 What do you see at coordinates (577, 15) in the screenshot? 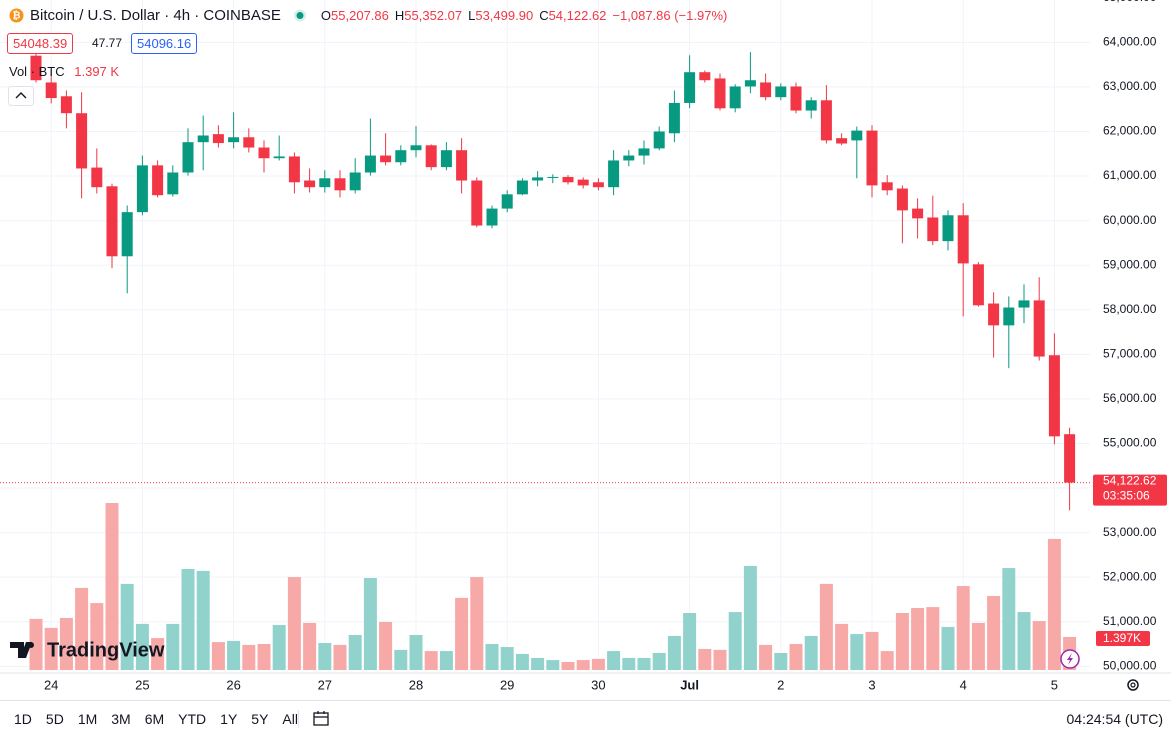
I see `ohlc-value: 54,122.62` at bounding box center [577, 15].